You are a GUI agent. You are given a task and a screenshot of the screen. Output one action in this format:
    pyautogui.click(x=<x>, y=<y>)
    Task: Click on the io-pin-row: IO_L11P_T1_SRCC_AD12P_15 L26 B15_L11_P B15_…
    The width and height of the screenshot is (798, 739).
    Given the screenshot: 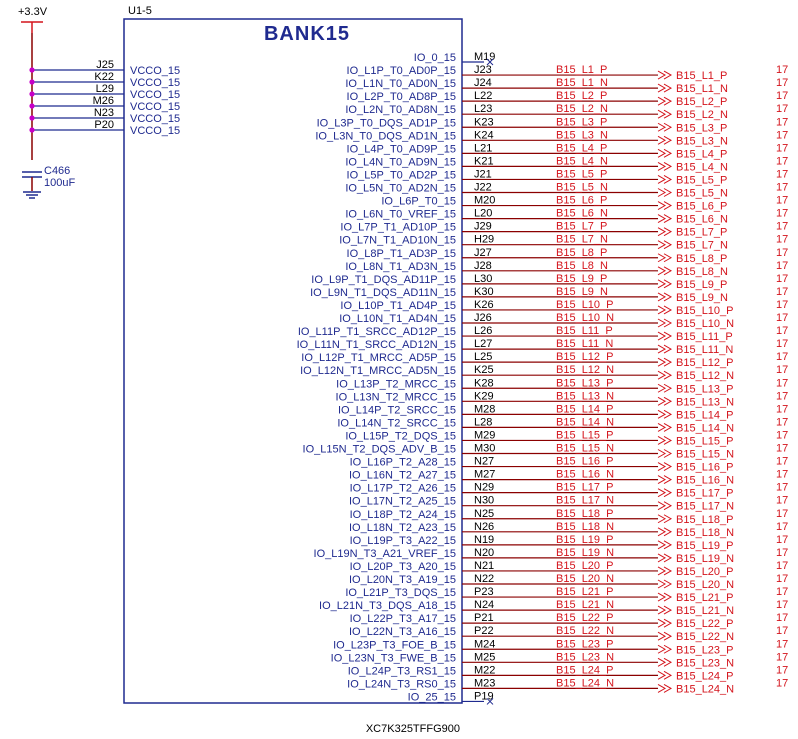 What is the action you would take?
    pyautogui.click(x=543, y=334)
    